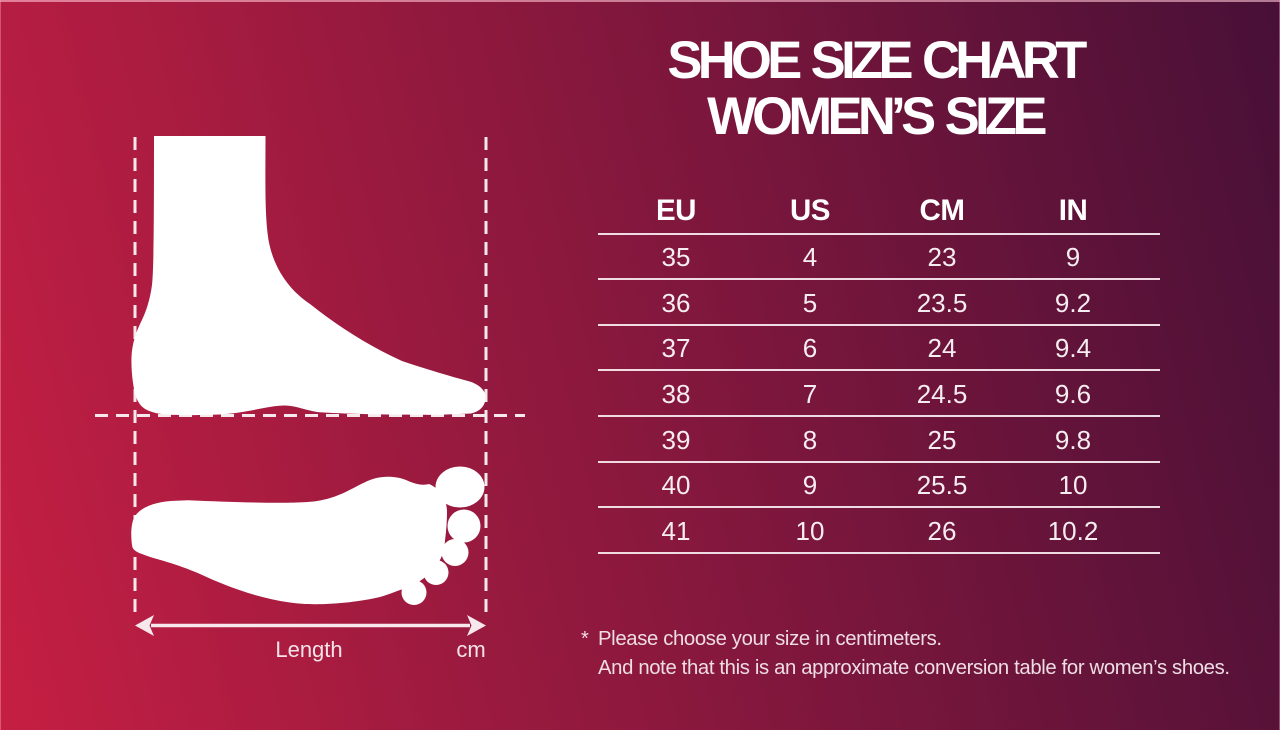 The image size is (1280, 730). Describe the element at coordinates (308, 649) in the screenshot. I see `svg-text: Length` at that location.